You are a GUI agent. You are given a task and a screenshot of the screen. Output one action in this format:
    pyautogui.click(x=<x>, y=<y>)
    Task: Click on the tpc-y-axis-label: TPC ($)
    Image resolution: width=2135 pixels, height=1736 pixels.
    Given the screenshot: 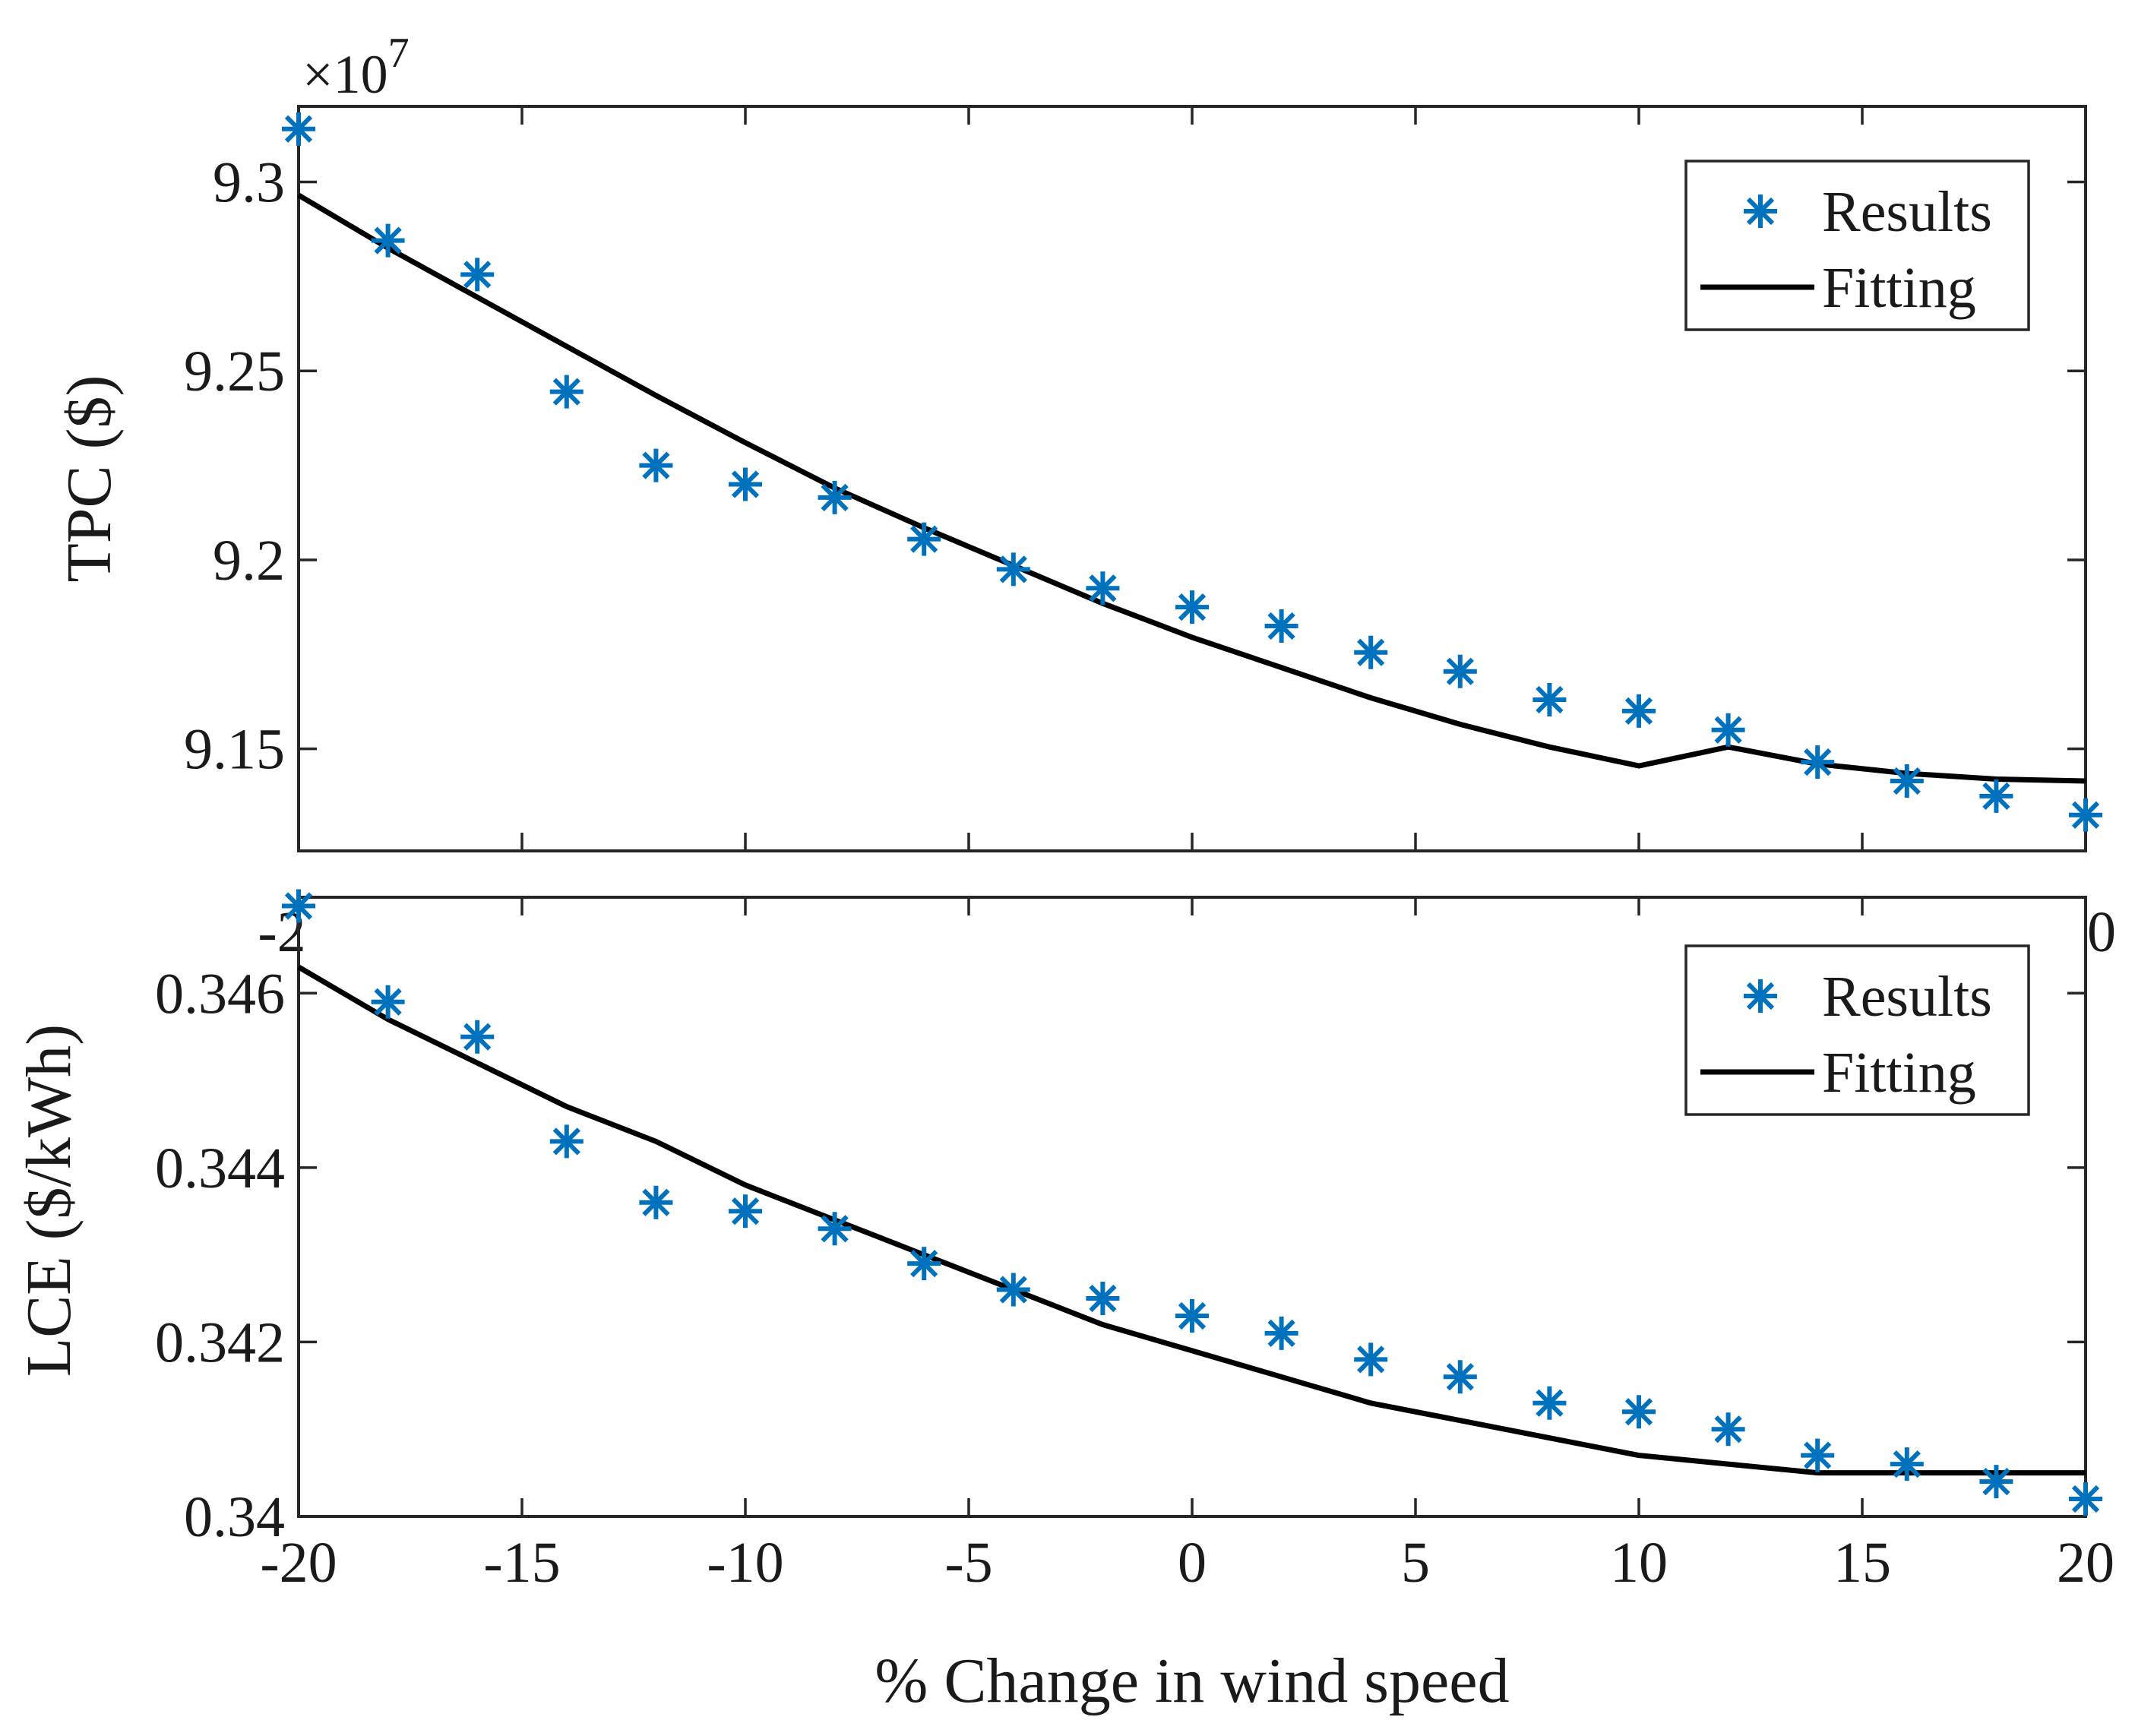 What is the action you would take?
    pyautogui.click(x=89, y=479)
    